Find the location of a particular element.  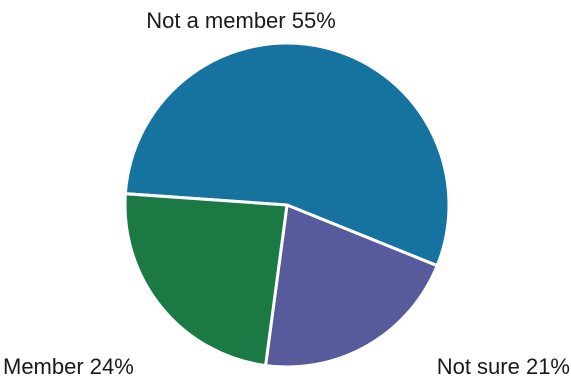

slice-member is located at coordinates (206, 280).